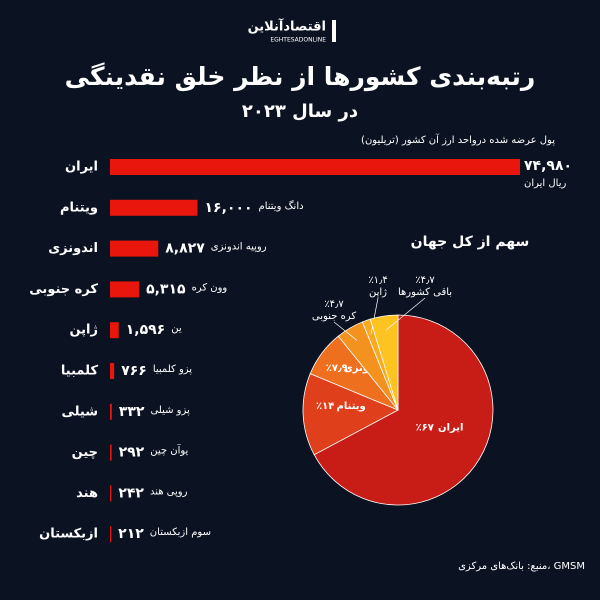 This screenshot has width=600, height=600. I want to click on logo-mark, so click(334, 31).